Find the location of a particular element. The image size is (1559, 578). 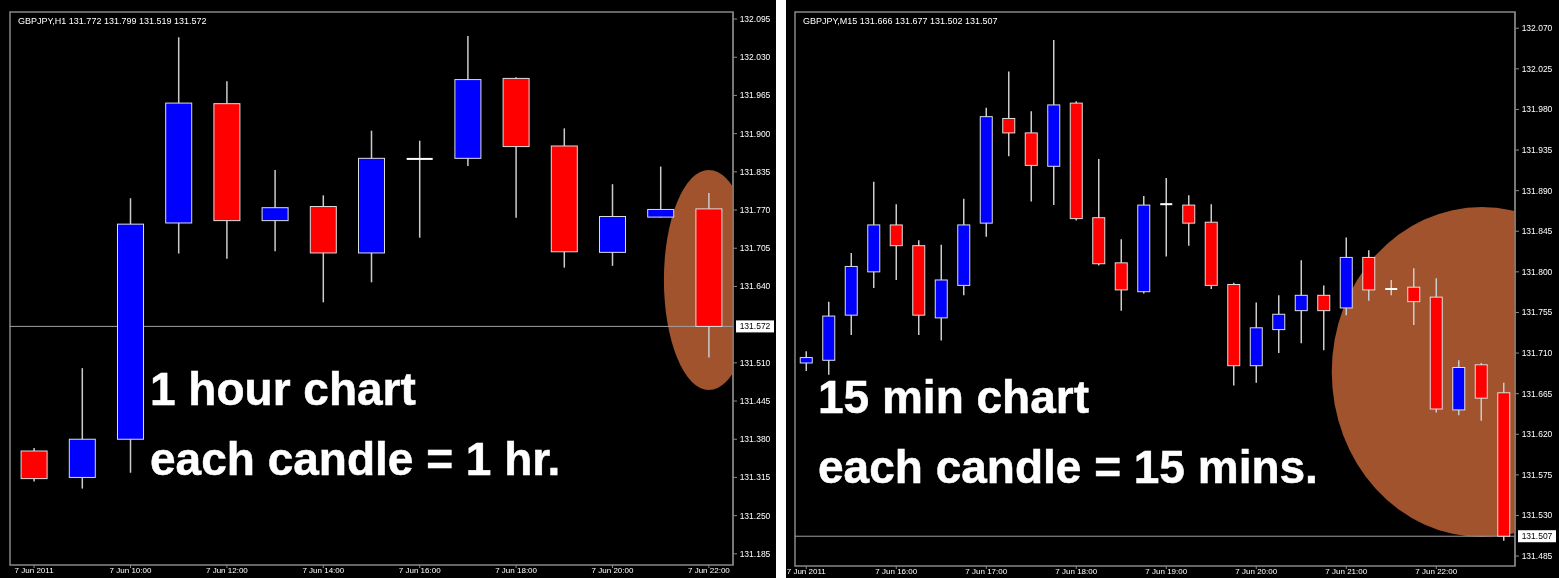

chart-title: GBPJPY,M15 131.666 131.677 131.502 131.507 is located at coordinates (900, 21).